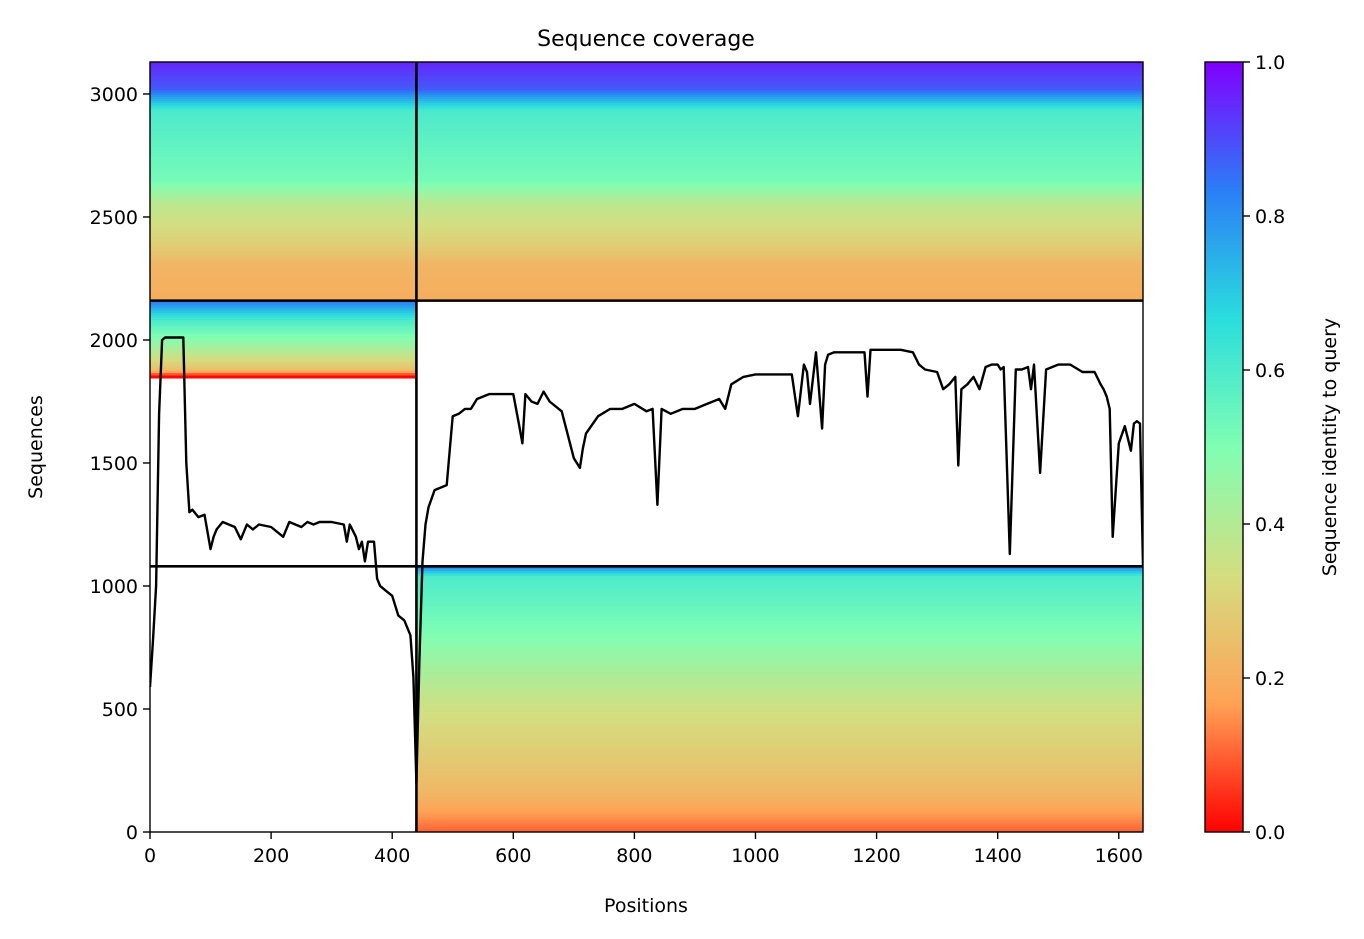 The width and height of the screenshot is (1364, 939). I want to click on colorbar-tick-label: 0.8, so click(1270, 217).